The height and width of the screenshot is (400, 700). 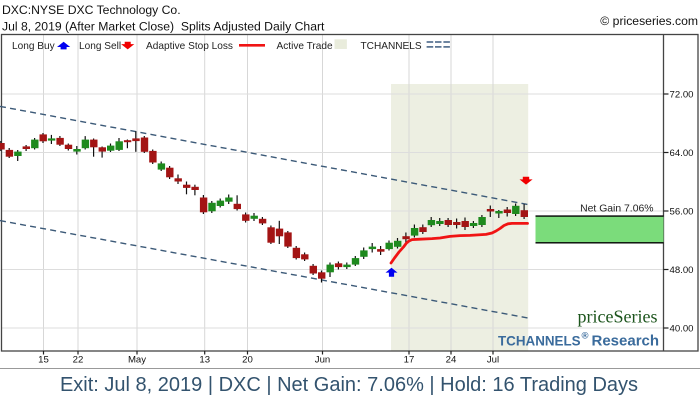 I want to click on svg-text: 48.00, so click(x=682, y=270).